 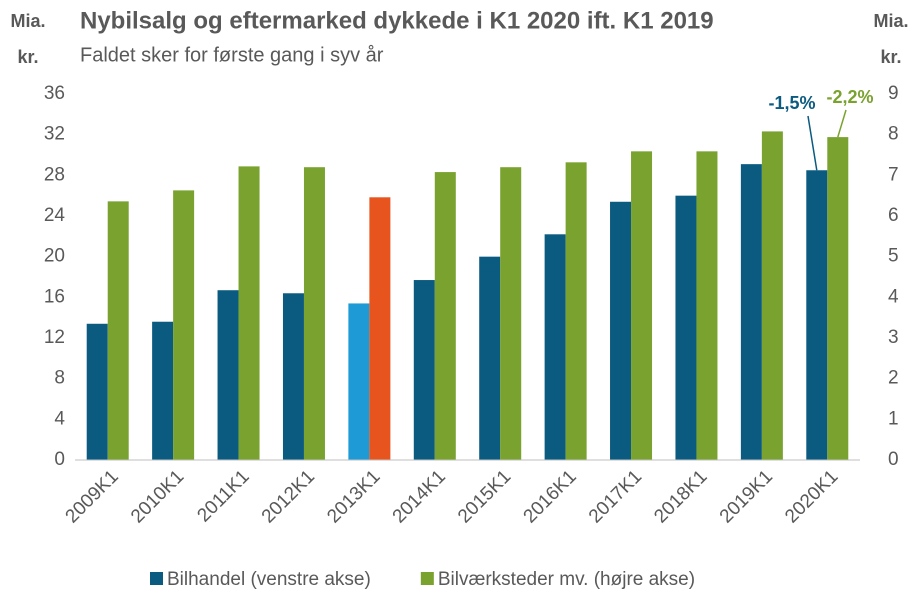 I want to click on y-tick-label: 36, so click(x=54, y=93).